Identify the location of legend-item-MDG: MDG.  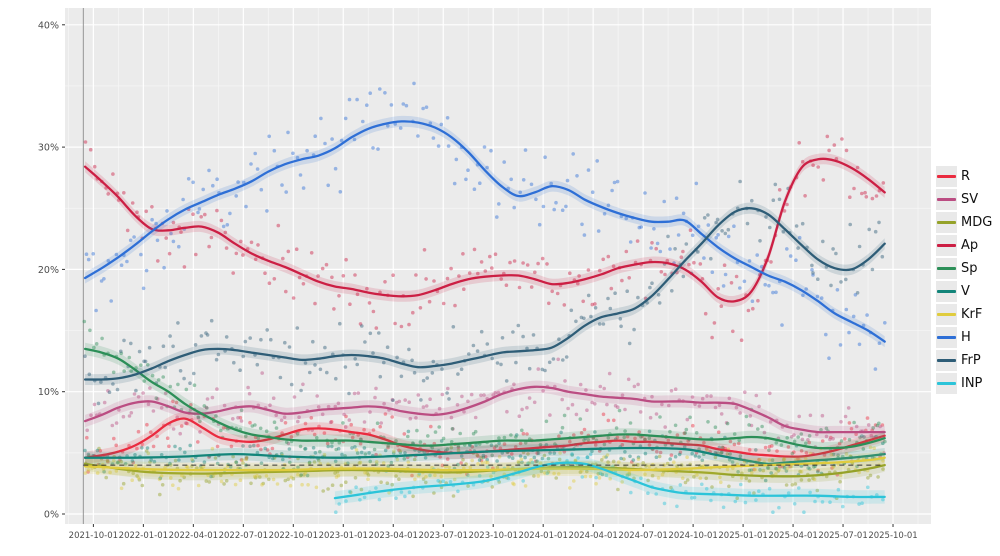
(964, 222).